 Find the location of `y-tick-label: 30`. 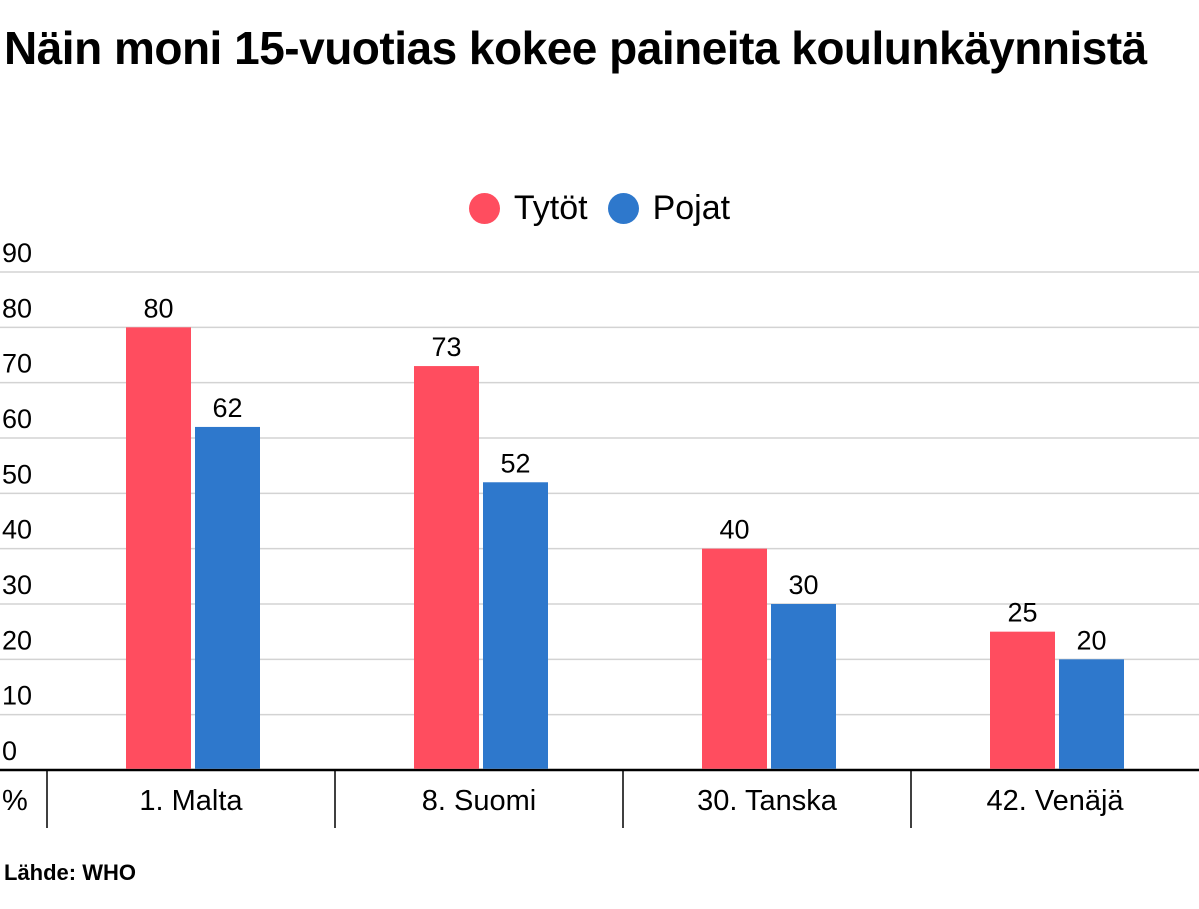

y-tick-label: 30 is located at coordinates (17, 585).